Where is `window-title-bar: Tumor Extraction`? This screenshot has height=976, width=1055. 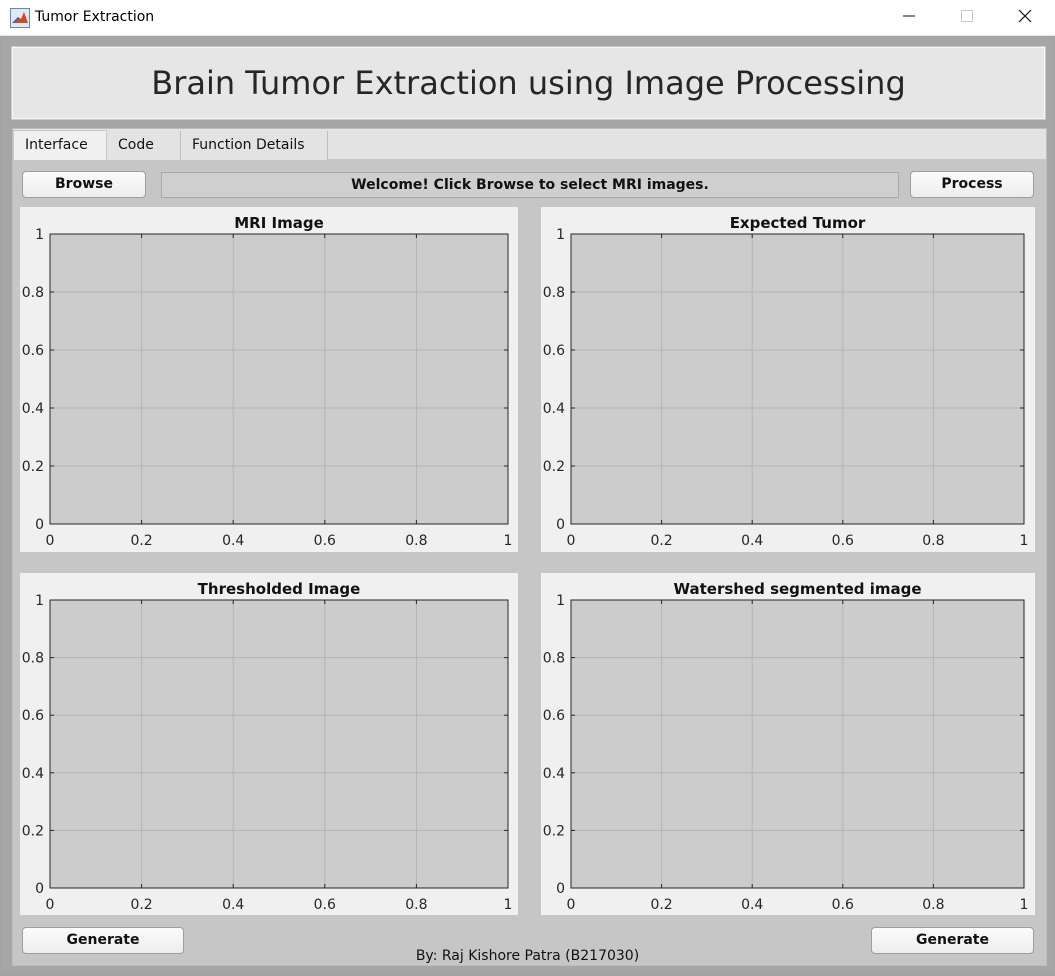
window-title-bar: Tumor Extraction is located at coordinates (527, 18).